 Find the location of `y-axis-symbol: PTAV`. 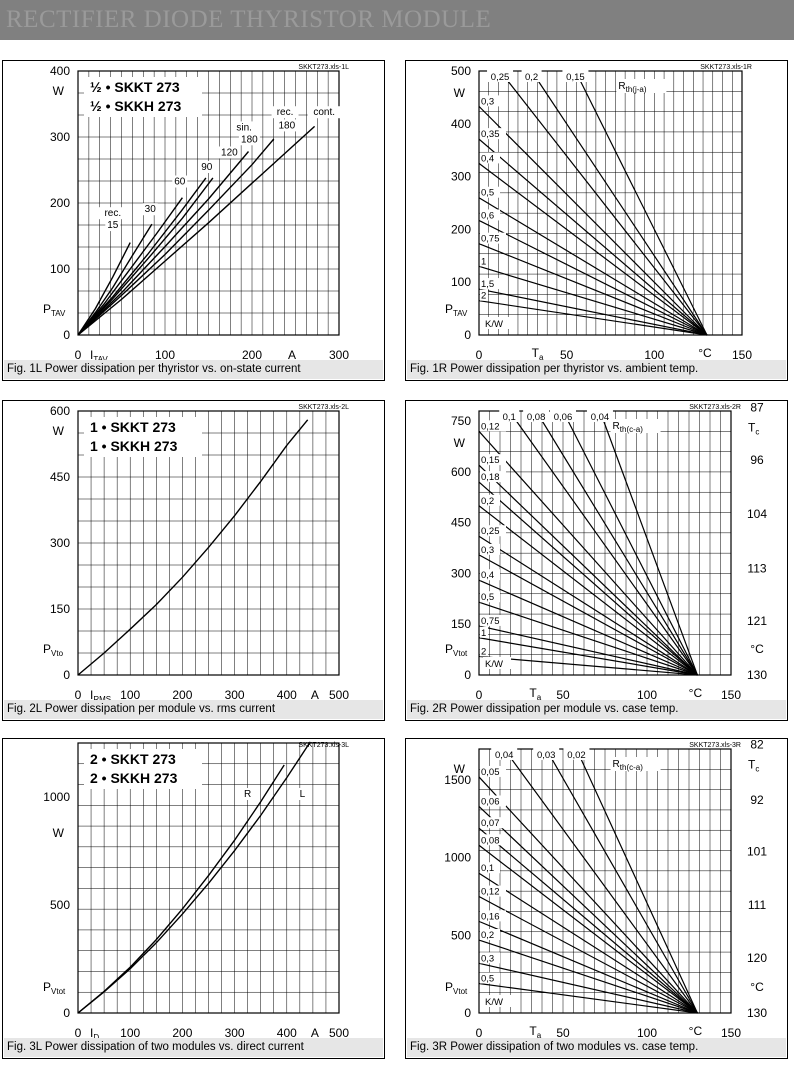

y-axis-symbol: PTAV is located at coordinates (456, 310).